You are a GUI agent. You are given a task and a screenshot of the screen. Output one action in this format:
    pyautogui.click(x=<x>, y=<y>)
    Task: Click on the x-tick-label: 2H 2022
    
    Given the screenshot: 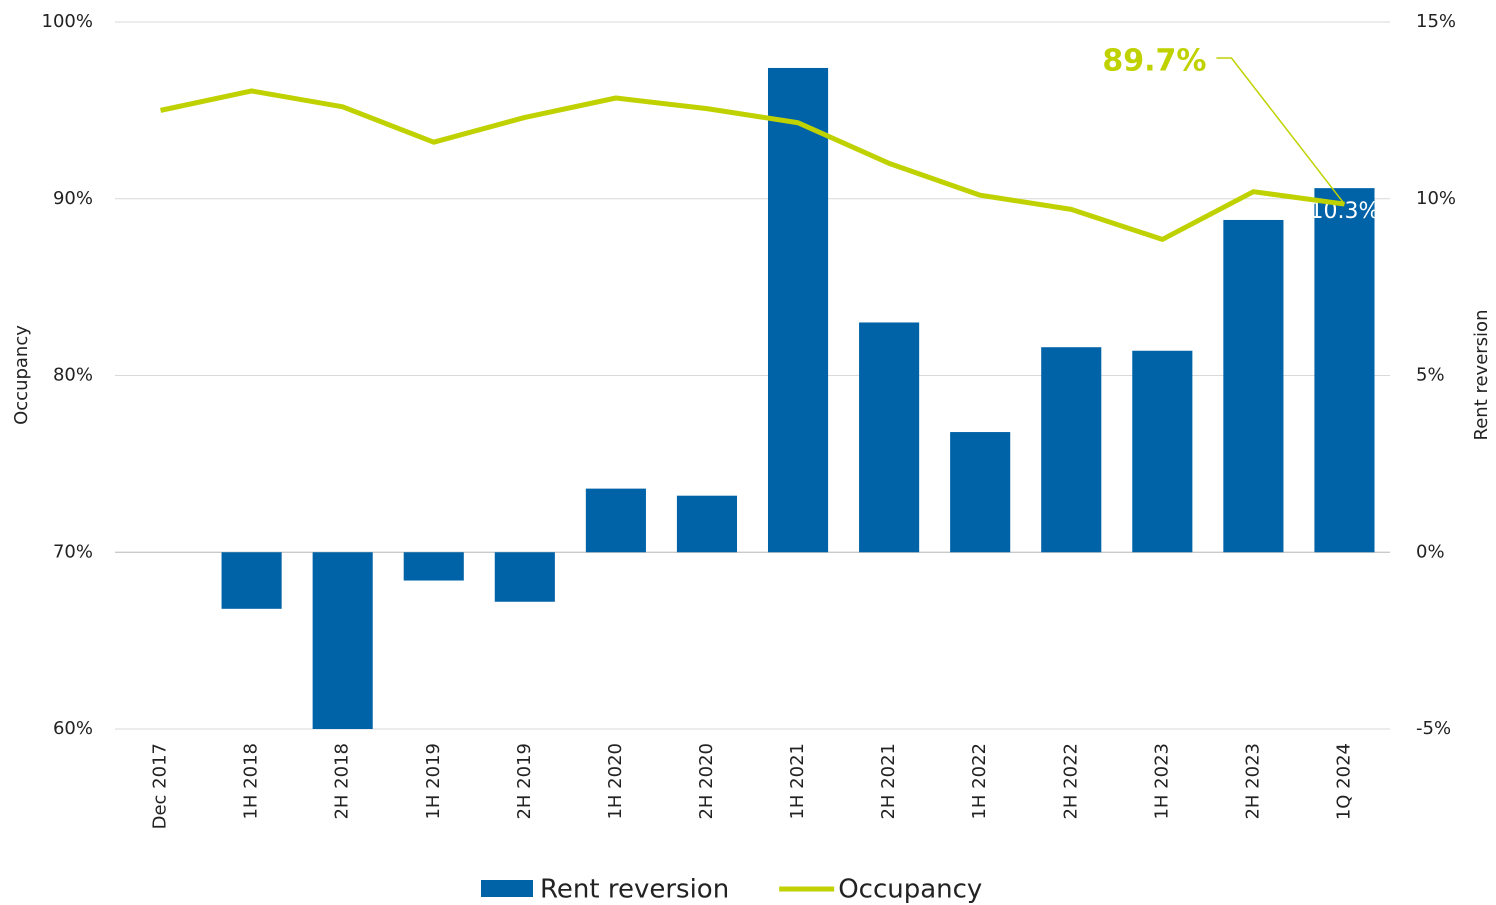 What is the action you would take?
    pyautogui.click(x=1070, y=781)
    